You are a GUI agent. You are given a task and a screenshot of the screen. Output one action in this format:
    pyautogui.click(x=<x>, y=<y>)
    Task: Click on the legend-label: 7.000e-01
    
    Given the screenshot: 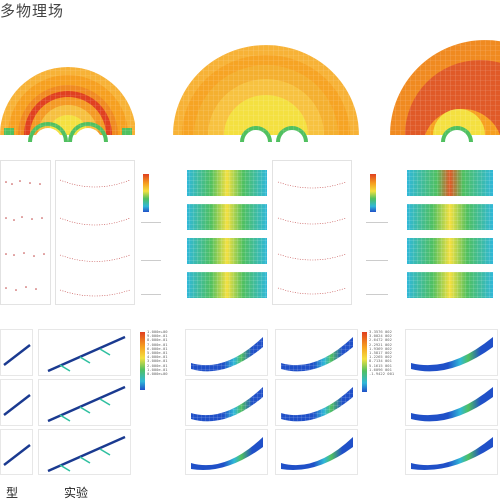 What is the action you would take?
    pyautogui.click(x=157, y=344)
    